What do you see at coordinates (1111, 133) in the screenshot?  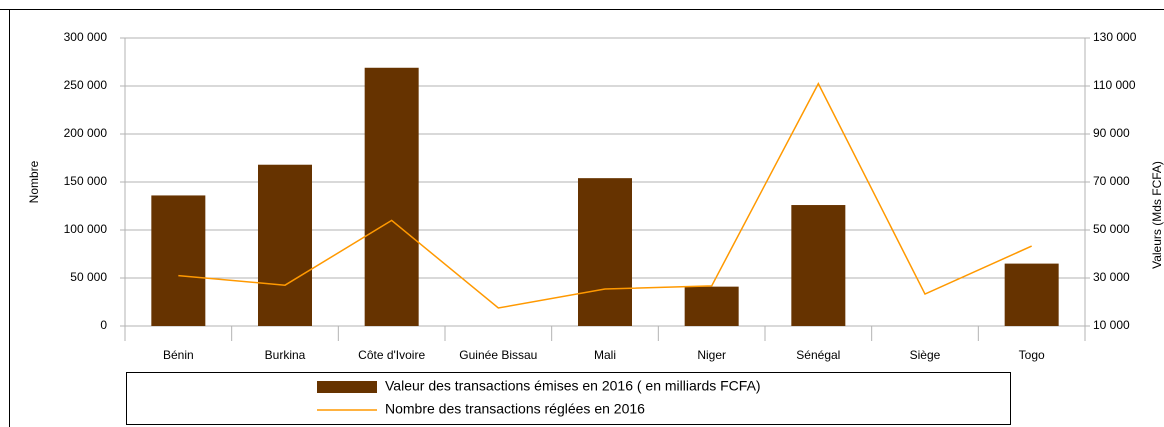 I see `y2-tick-label: 90 000` at bounding box center [1111, 133].